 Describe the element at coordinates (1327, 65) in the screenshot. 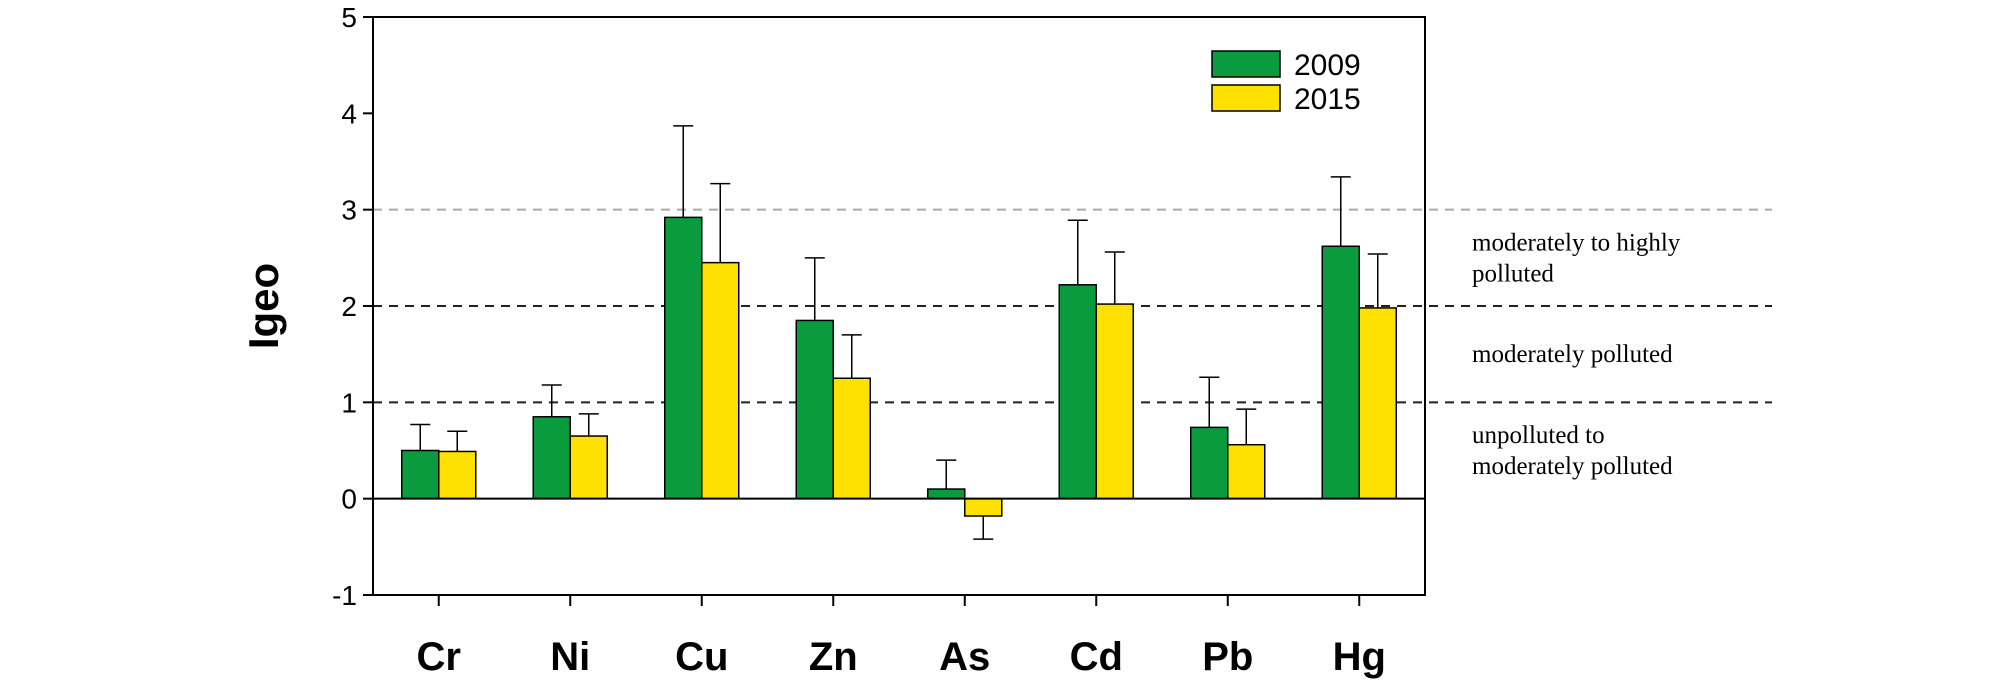

I see `legend-label-2009: 2009` at that location.